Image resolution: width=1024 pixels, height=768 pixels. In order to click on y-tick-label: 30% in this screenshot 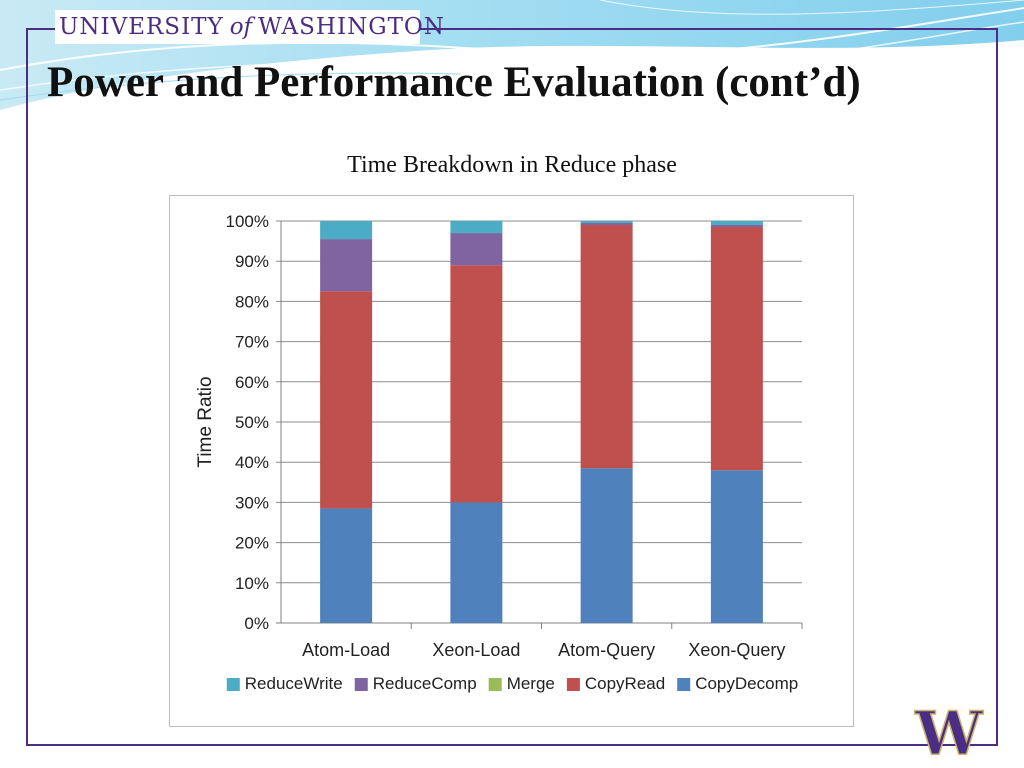, I will do `click(252, 502)`.